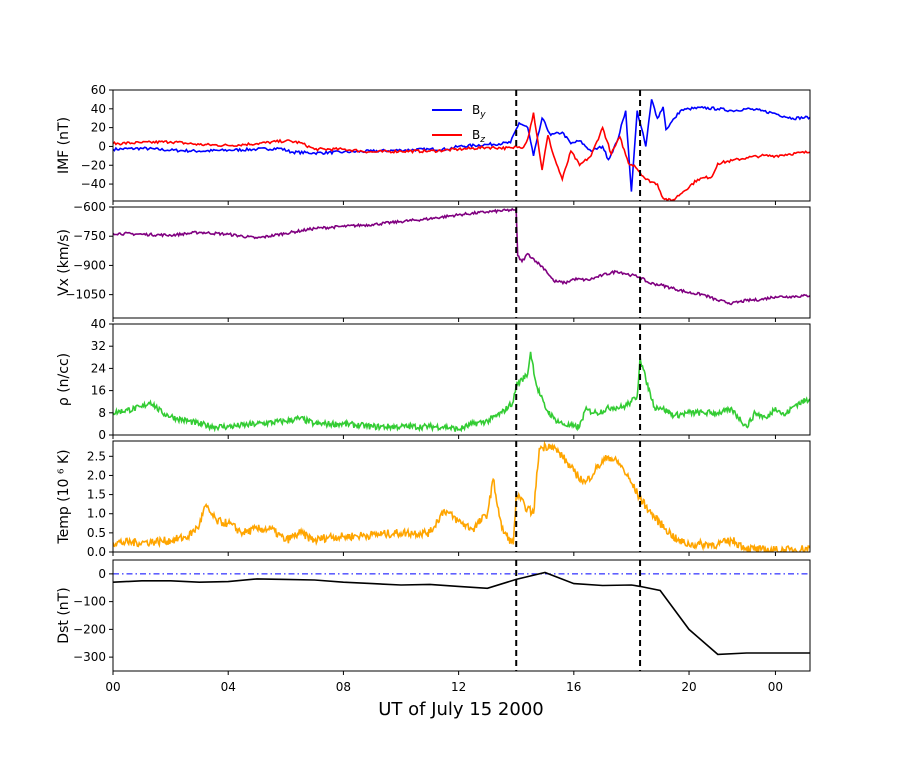 The image size is (900, 757). I want to click on y-tick-label: −600, so click(89, 207).